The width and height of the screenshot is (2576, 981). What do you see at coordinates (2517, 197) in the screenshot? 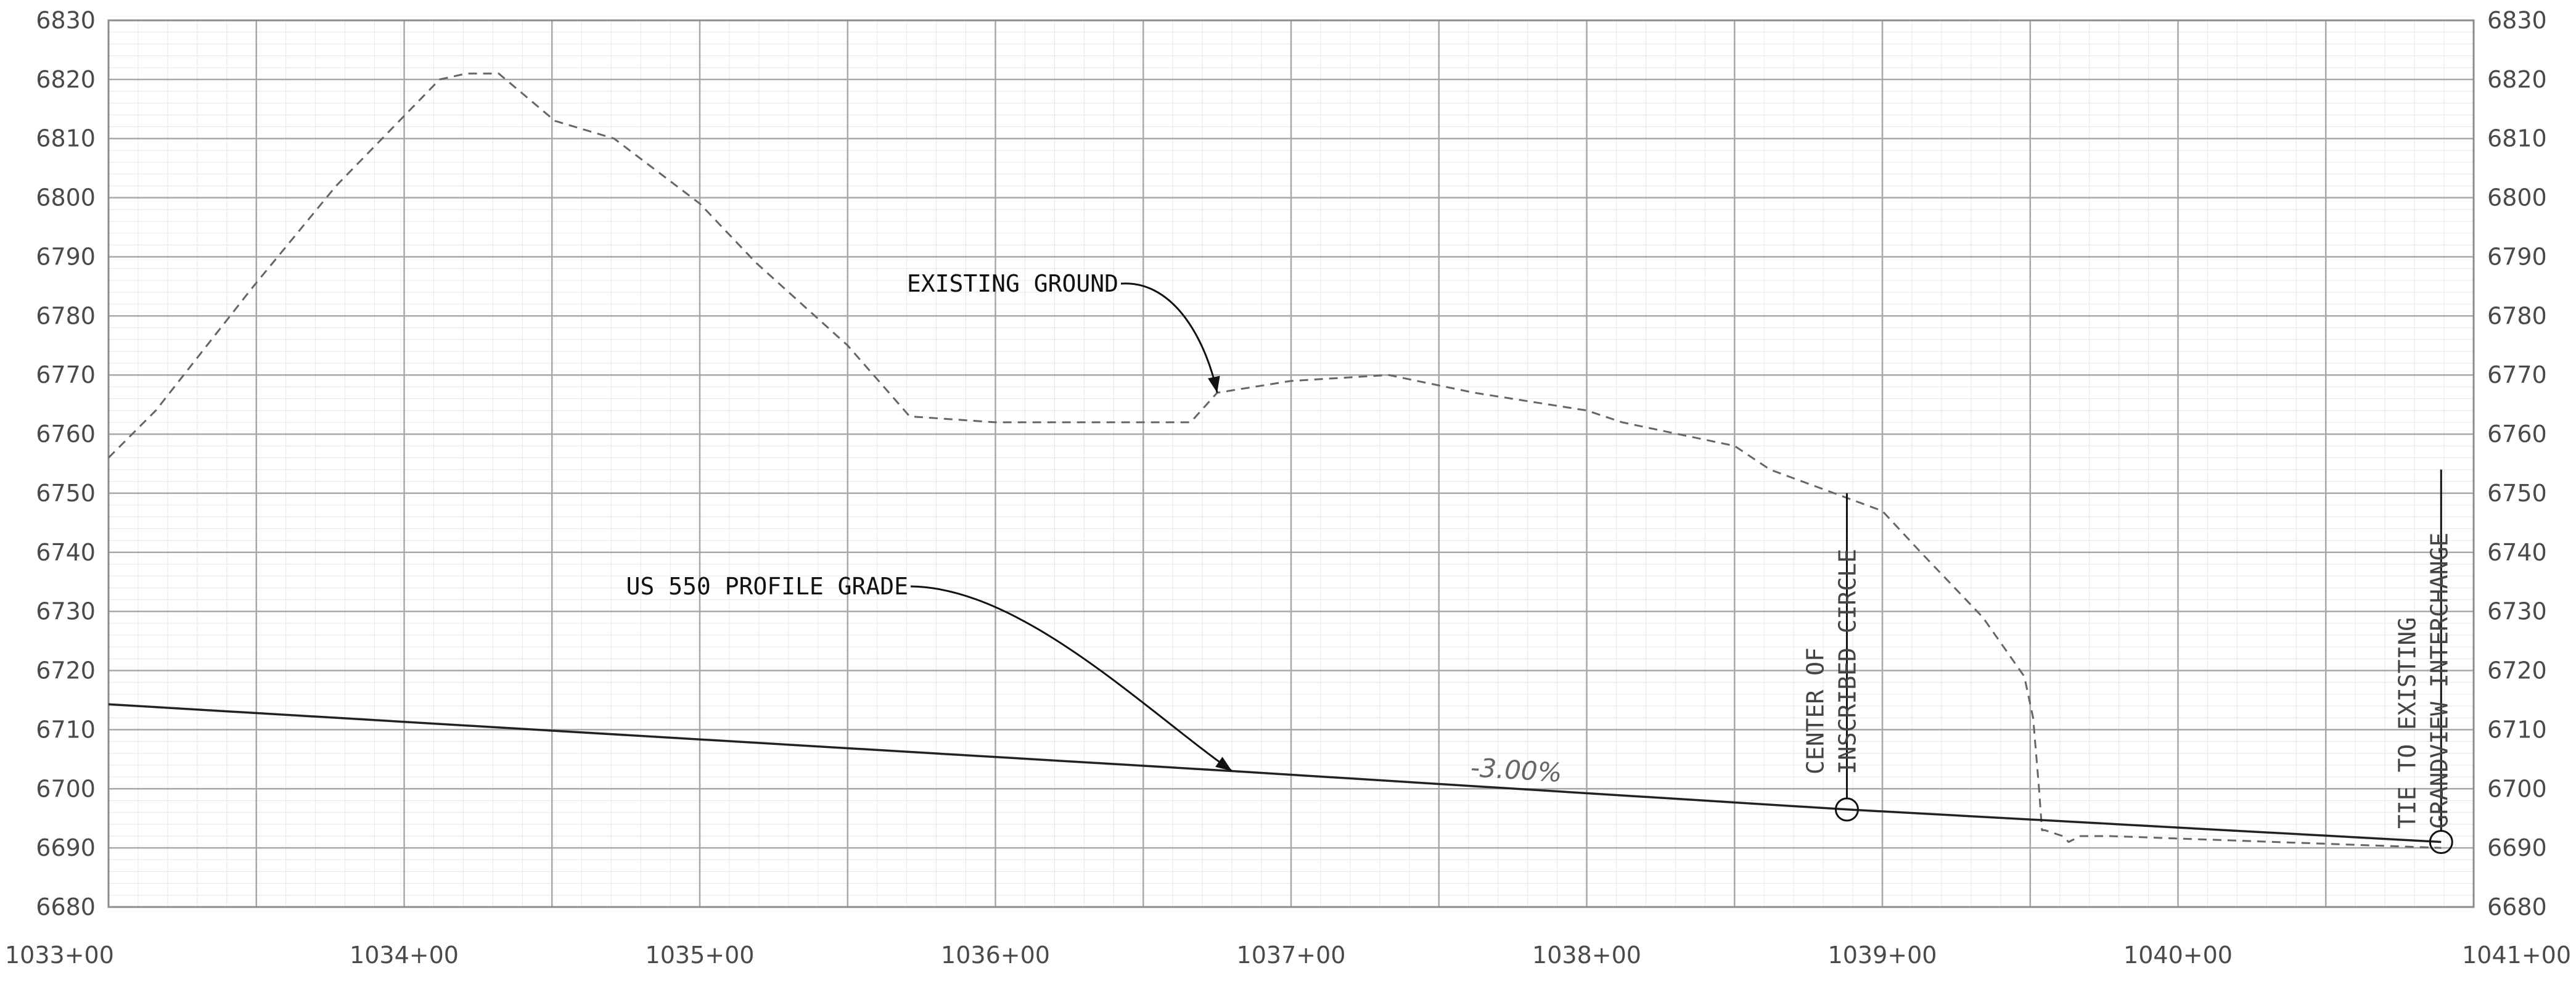
I see `y-tick-label-right: 6800` at bounding box center [2517, 197].